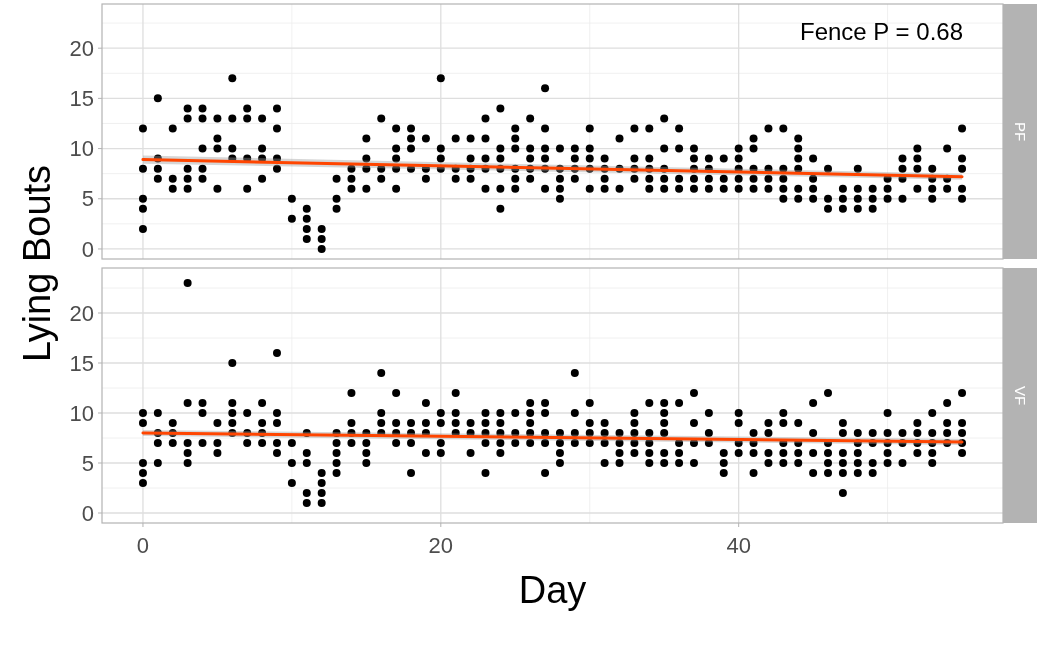  What do you see at coordinates (1020, 395) in the screenshot?
I see `text: VF` at bounding box center [1020, 395].